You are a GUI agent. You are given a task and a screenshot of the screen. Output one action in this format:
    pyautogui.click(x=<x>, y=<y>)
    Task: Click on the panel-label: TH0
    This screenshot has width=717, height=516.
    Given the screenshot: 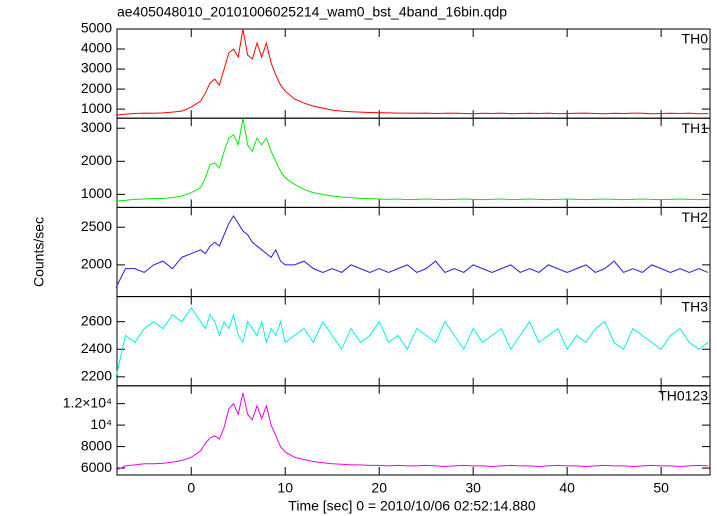 What is the action you would take?
    pyautogui.click(x=695, y=39)
    